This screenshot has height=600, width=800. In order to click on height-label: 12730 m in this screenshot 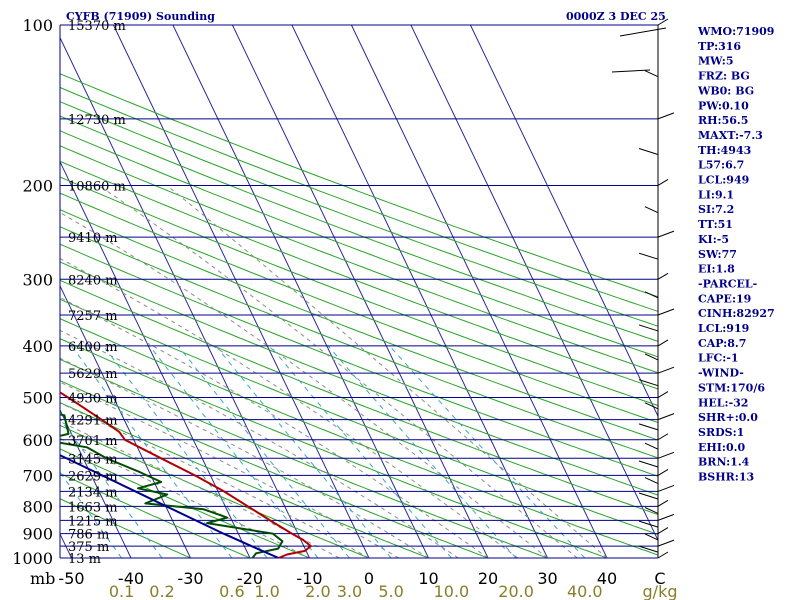, I will do `click(97, 120)`.